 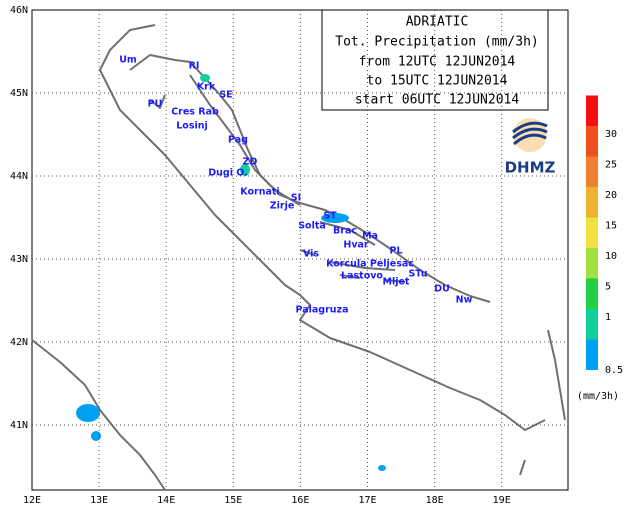 What do you see at coordinates (345, 231) in the screenshot?
I see `place-label: Brac` at bounding box center [345, 231].